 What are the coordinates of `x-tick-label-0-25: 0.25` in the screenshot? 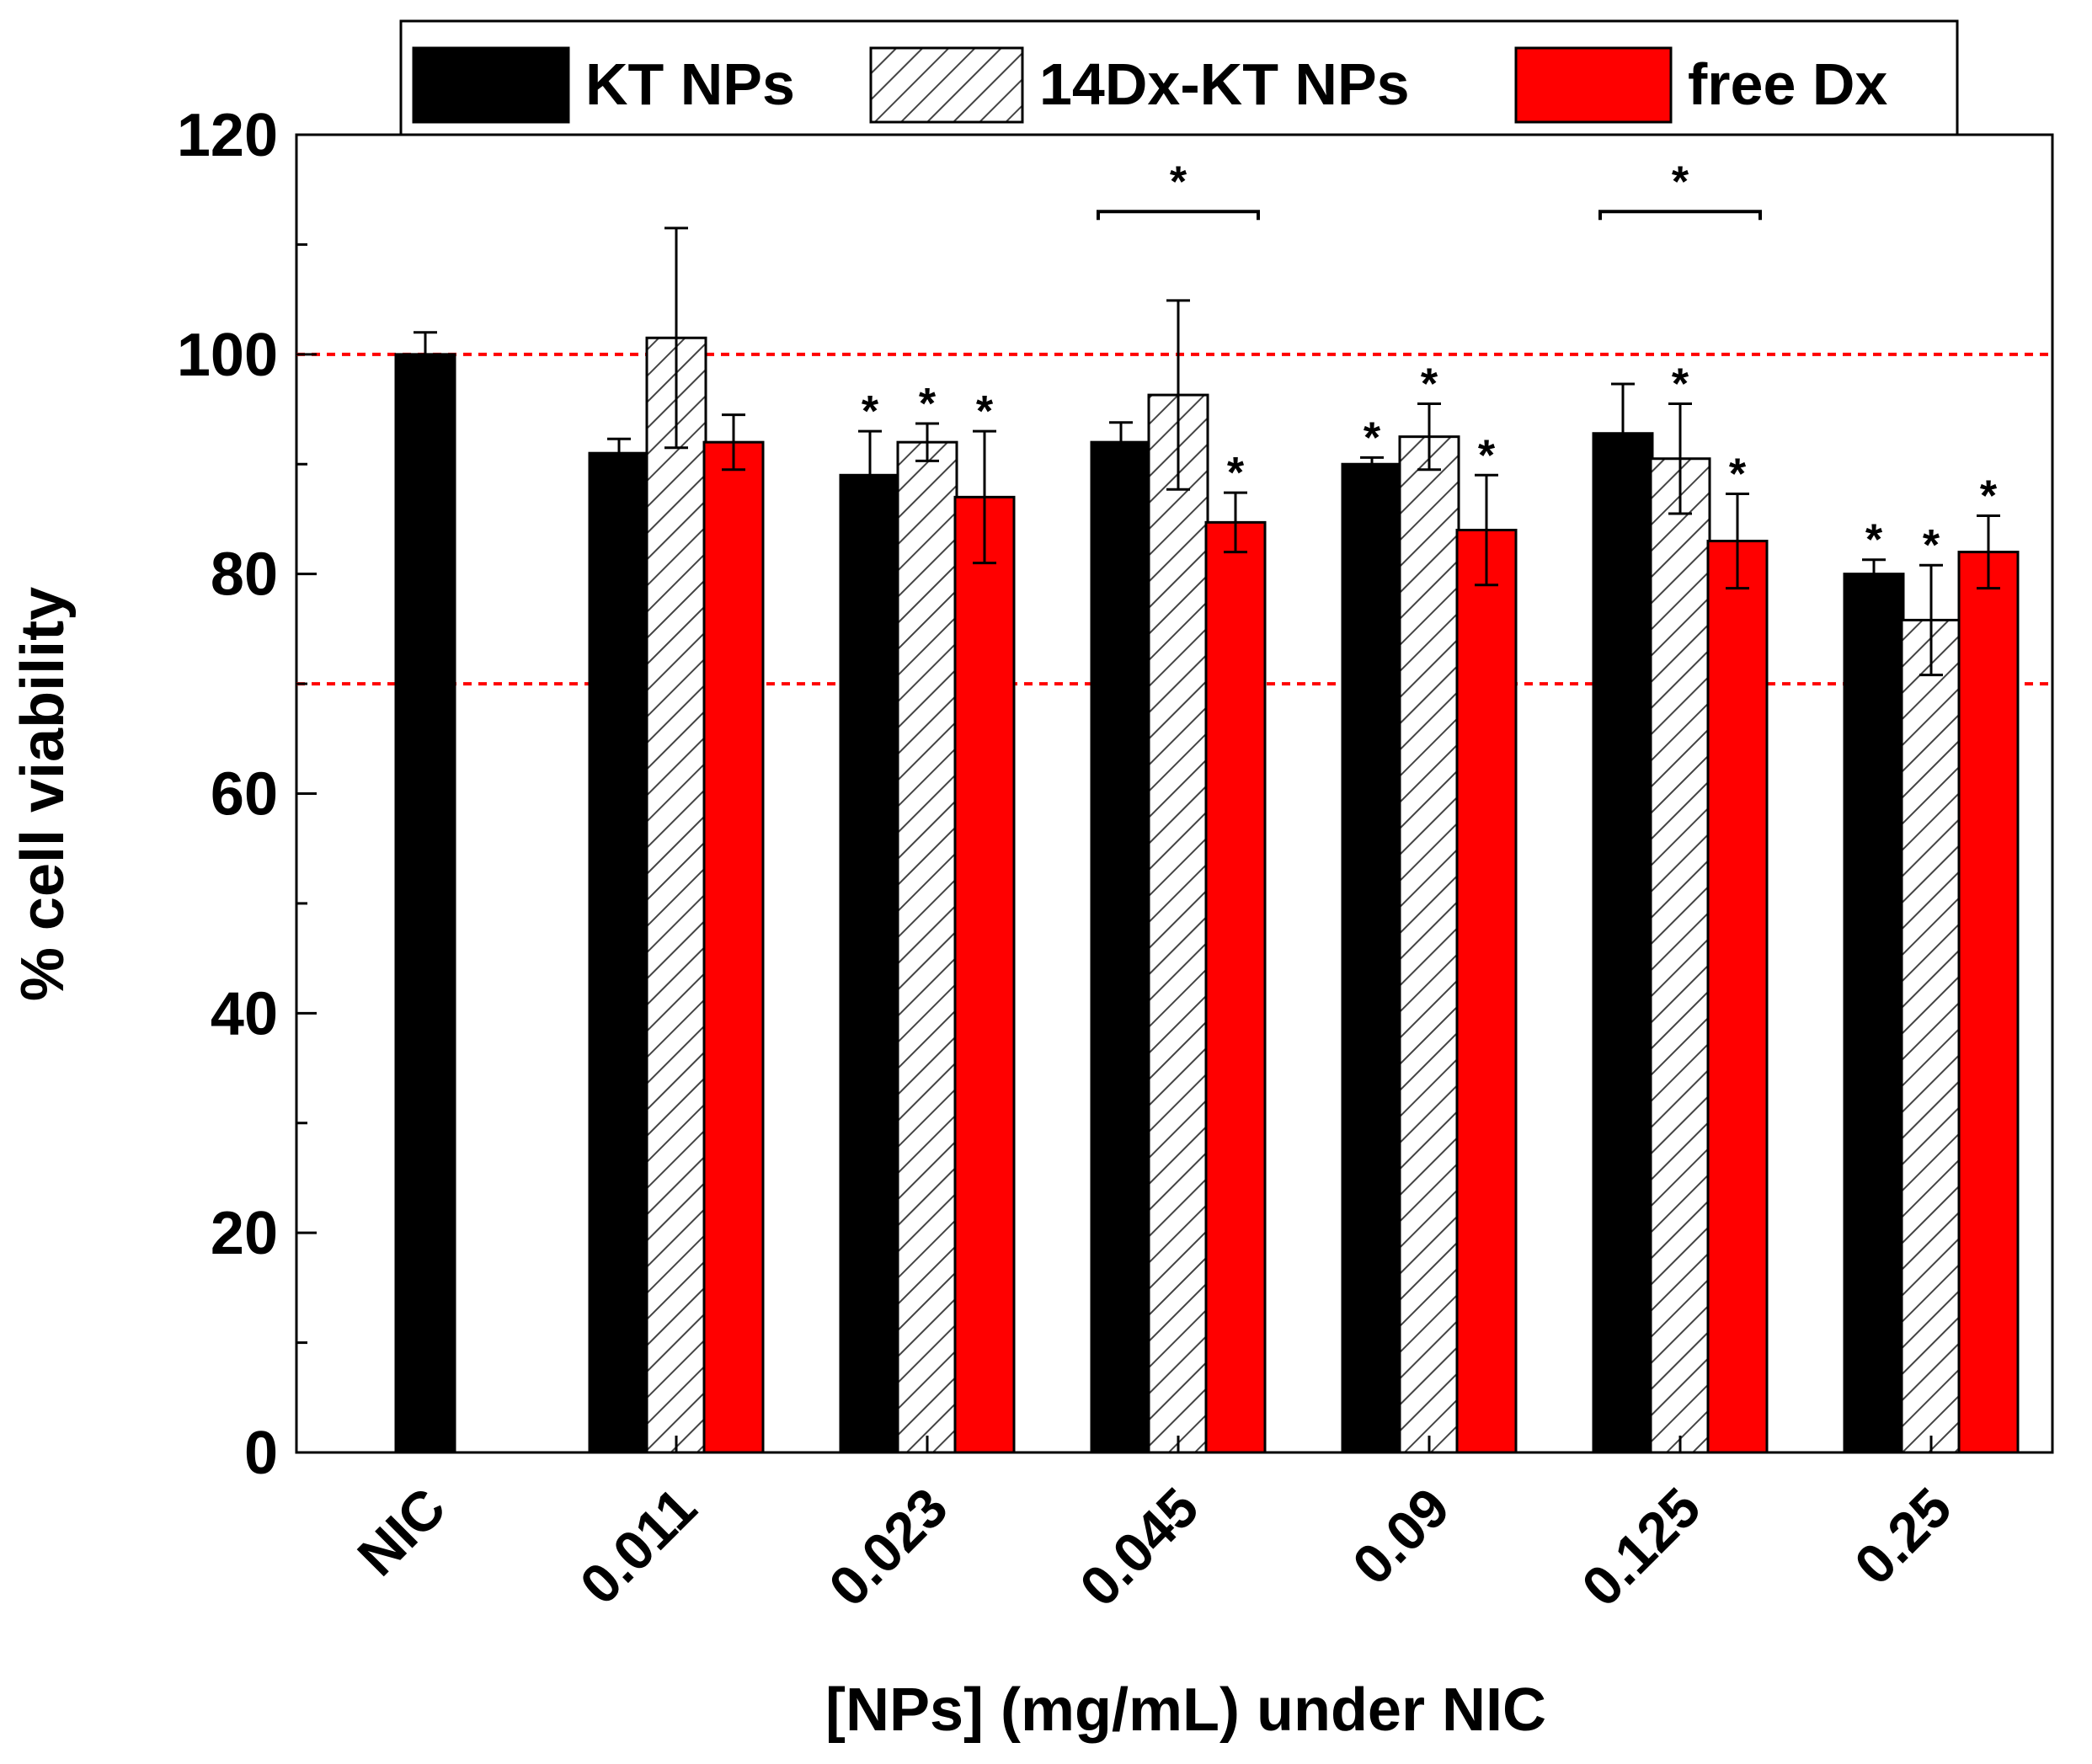 It's located at (1903, 1536).